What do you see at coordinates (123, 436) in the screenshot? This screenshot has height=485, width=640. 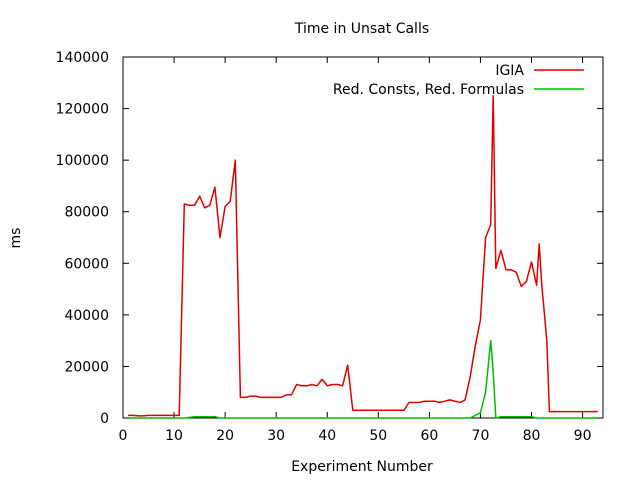 I see `x-tick-label: 0` at bounding box center [123, 436].